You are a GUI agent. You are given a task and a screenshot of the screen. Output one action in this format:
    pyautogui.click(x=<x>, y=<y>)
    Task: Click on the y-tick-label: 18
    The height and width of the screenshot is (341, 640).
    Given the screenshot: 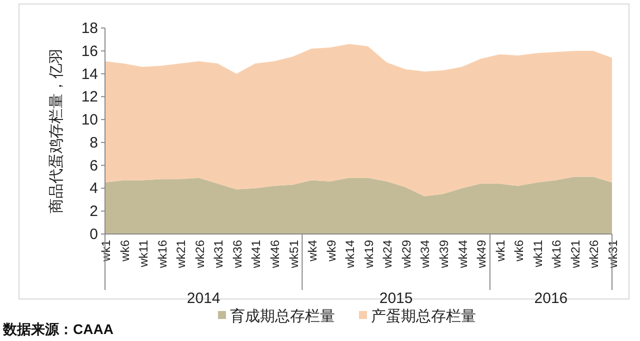 What is the action you would take?
    pyautogui.click(x=89, y=28)
    